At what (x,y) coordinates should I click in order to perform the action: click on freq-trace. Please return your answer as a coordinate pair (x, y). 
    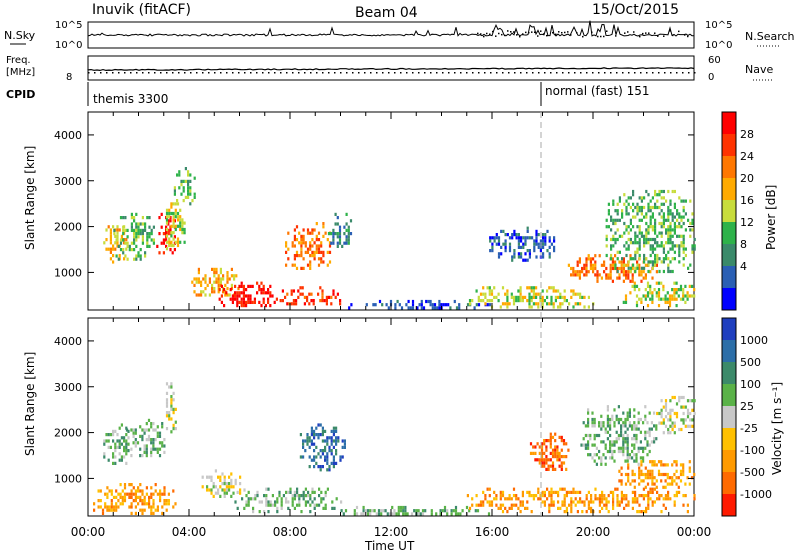
    Looking at the image, I should click on (391, 70).